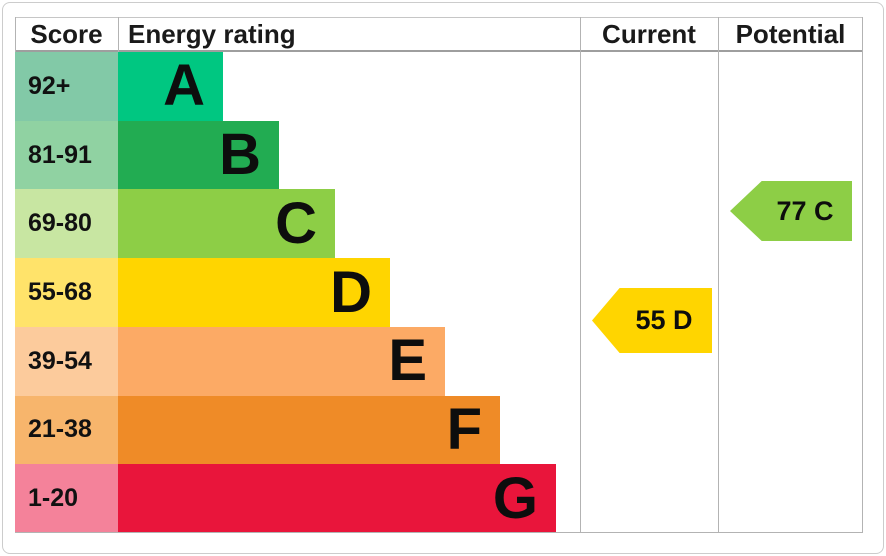 Image resolution: width=886 pixels, height=556 pixels. What do you see at coordinates (790, 33) in the screenshot?
I see `header-potential: Potential` at bounding box center [790, 33].